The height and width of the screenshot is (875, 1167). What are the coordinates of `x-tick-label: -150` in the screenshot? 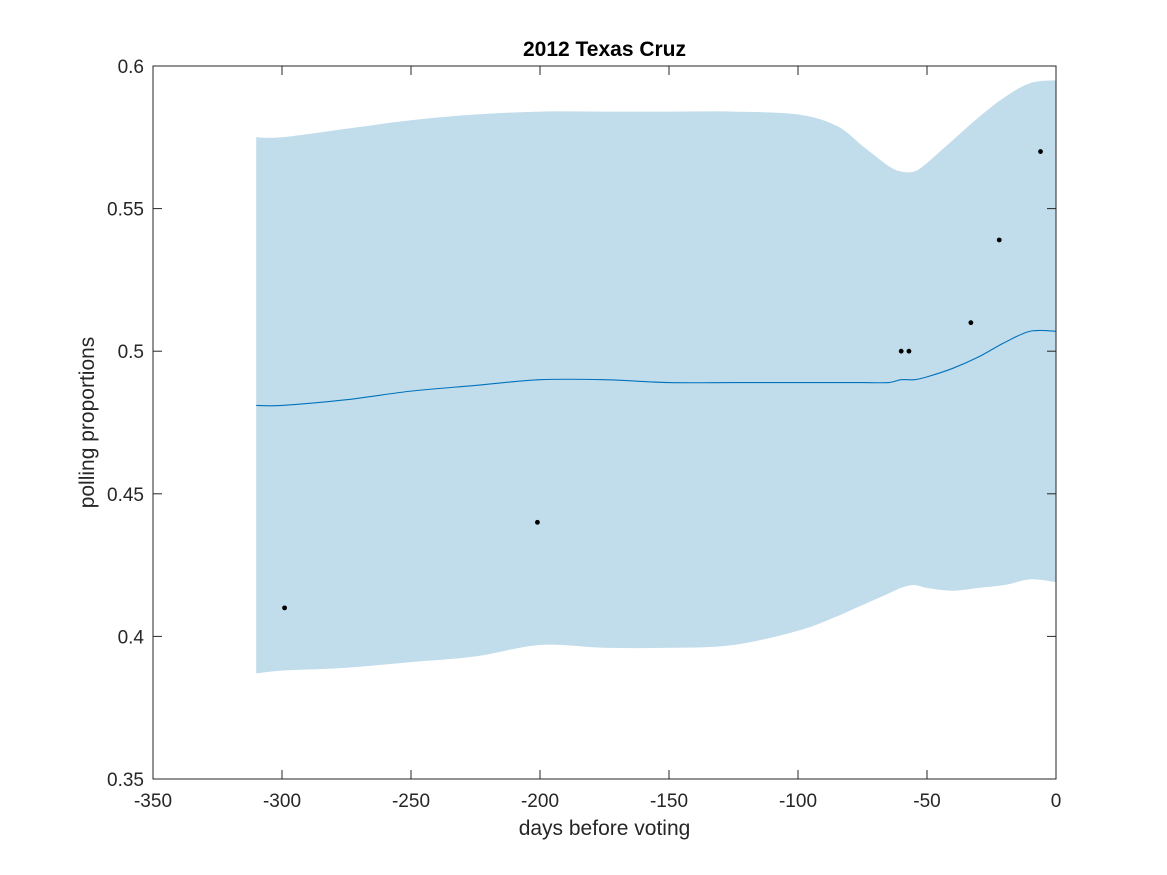 It's located at (669, 801).